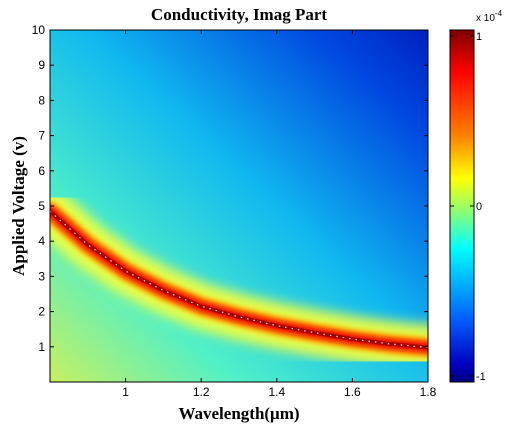  What do you see at coordinates (41, 136) in the screenshot?
I see `y-tick-label: 7` at bounding box center [41, 136].